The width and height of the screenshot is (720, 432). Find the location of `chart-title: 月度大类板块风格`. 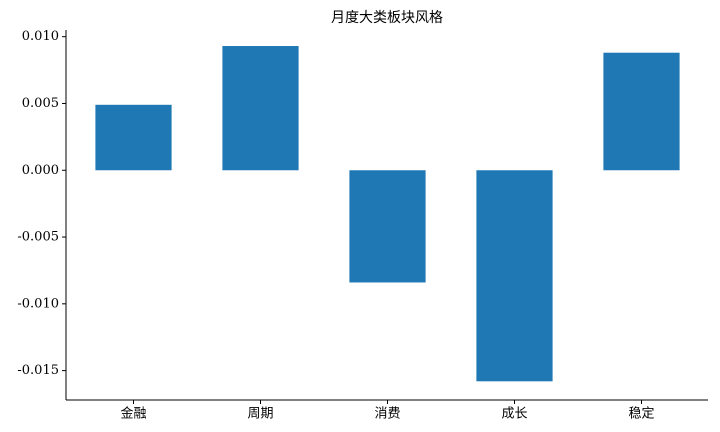

chart-title: 月度大类板块风格 is located at coordinates (387, 18).